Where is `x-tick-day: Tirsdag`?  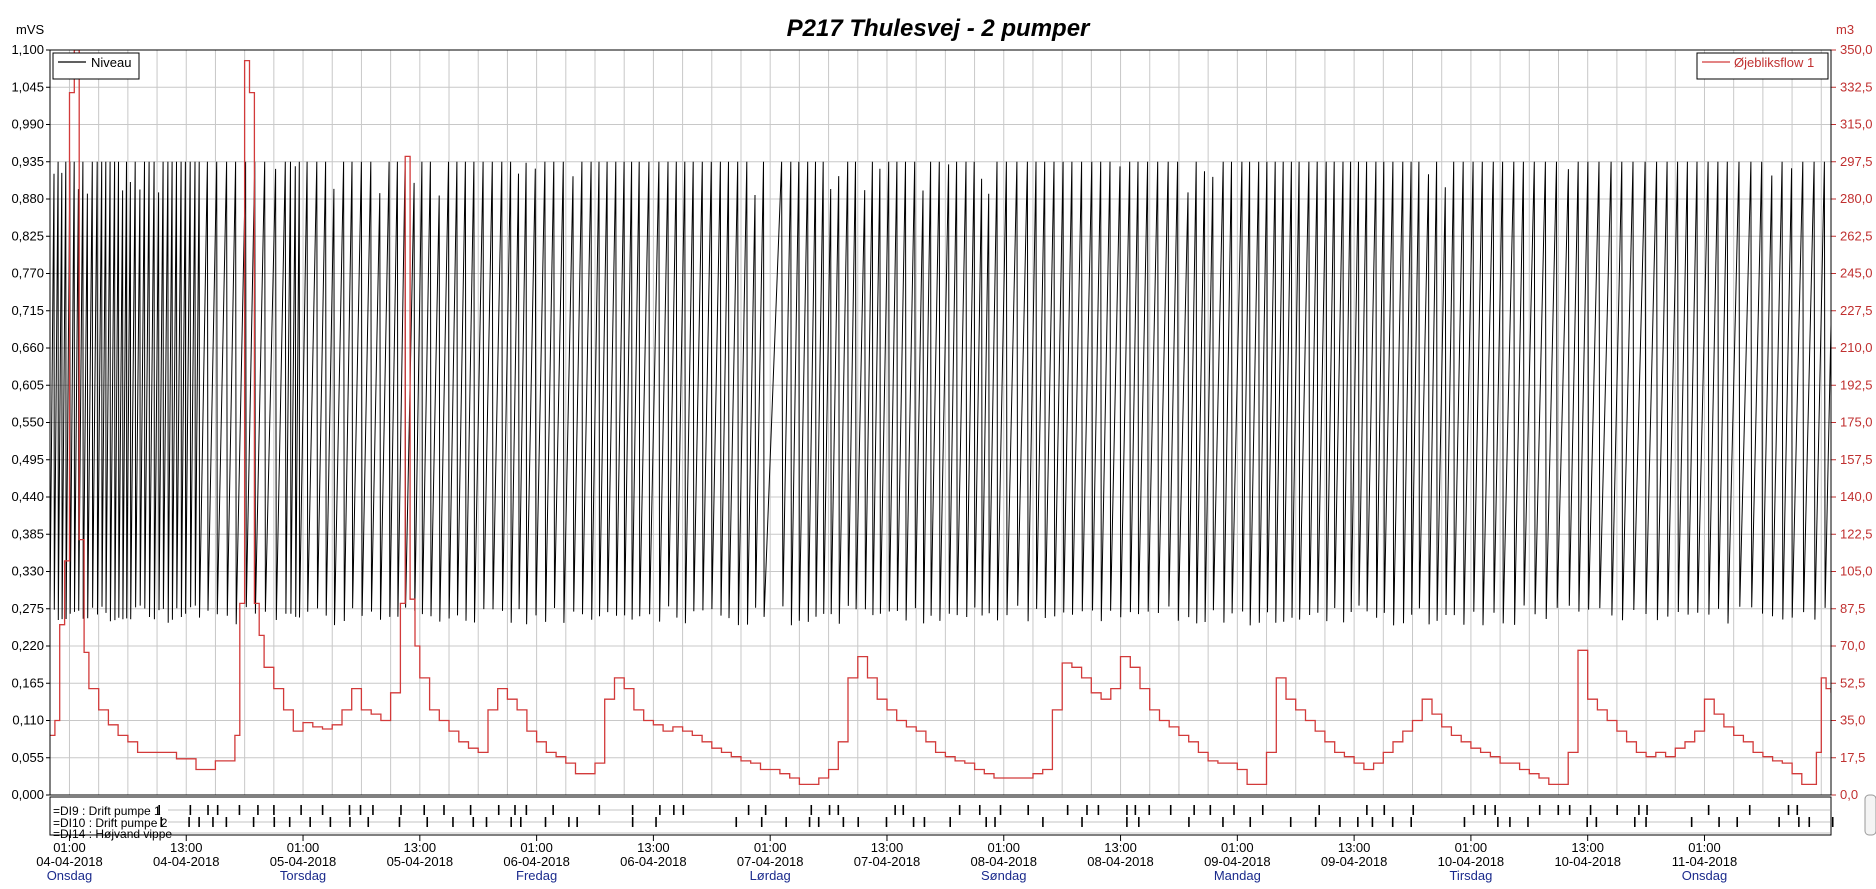
x-tick-day: Tirsdag is located at coordinates (1470, 875).